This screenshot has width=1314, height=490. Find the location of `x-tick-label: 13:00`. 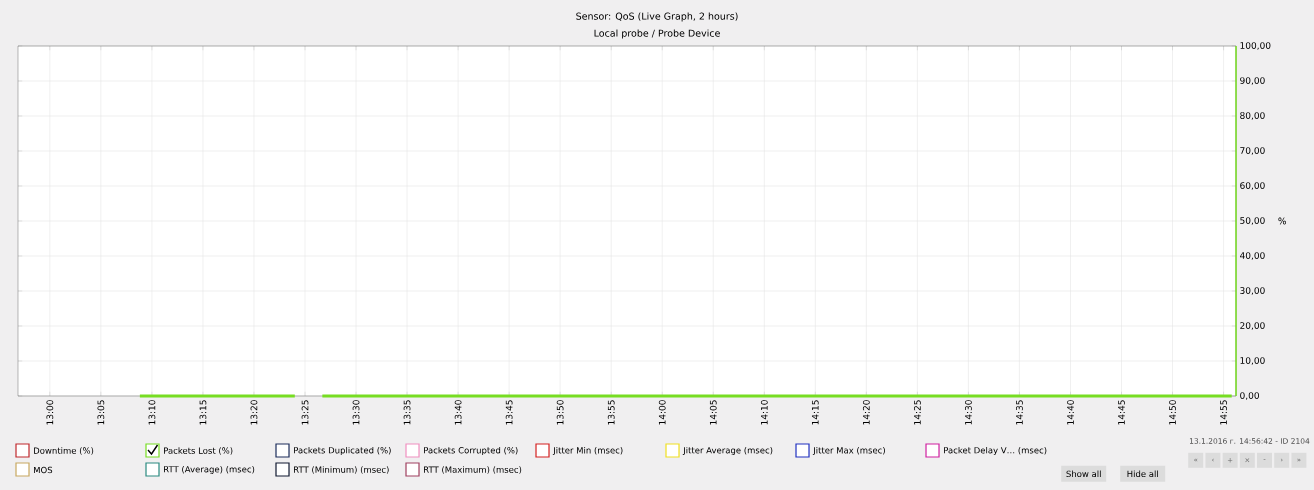

x-tick-label: 13:00 is located at coordinates (50, 412).